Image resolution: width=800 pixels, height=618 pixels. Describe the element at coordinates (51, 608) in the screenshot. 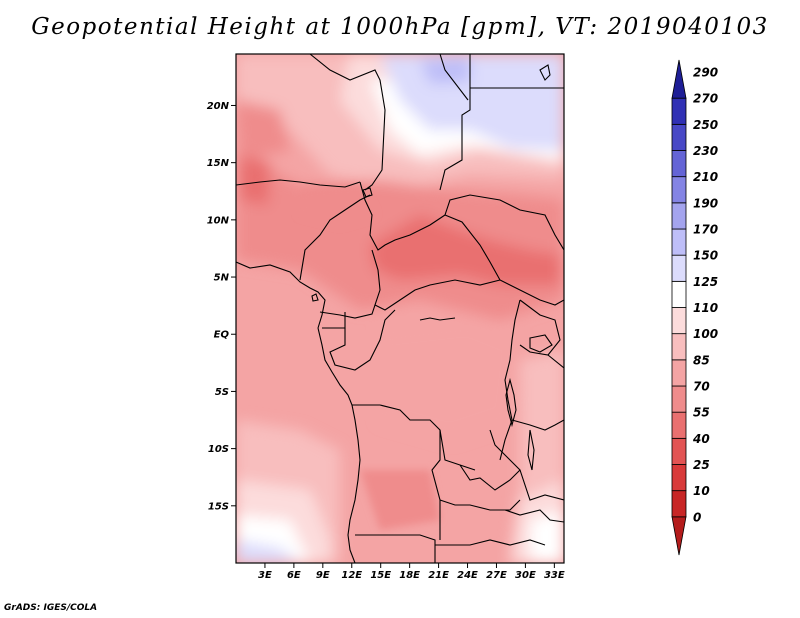

I see `footer-credit: GrADS: IGES/COLA` at that location.